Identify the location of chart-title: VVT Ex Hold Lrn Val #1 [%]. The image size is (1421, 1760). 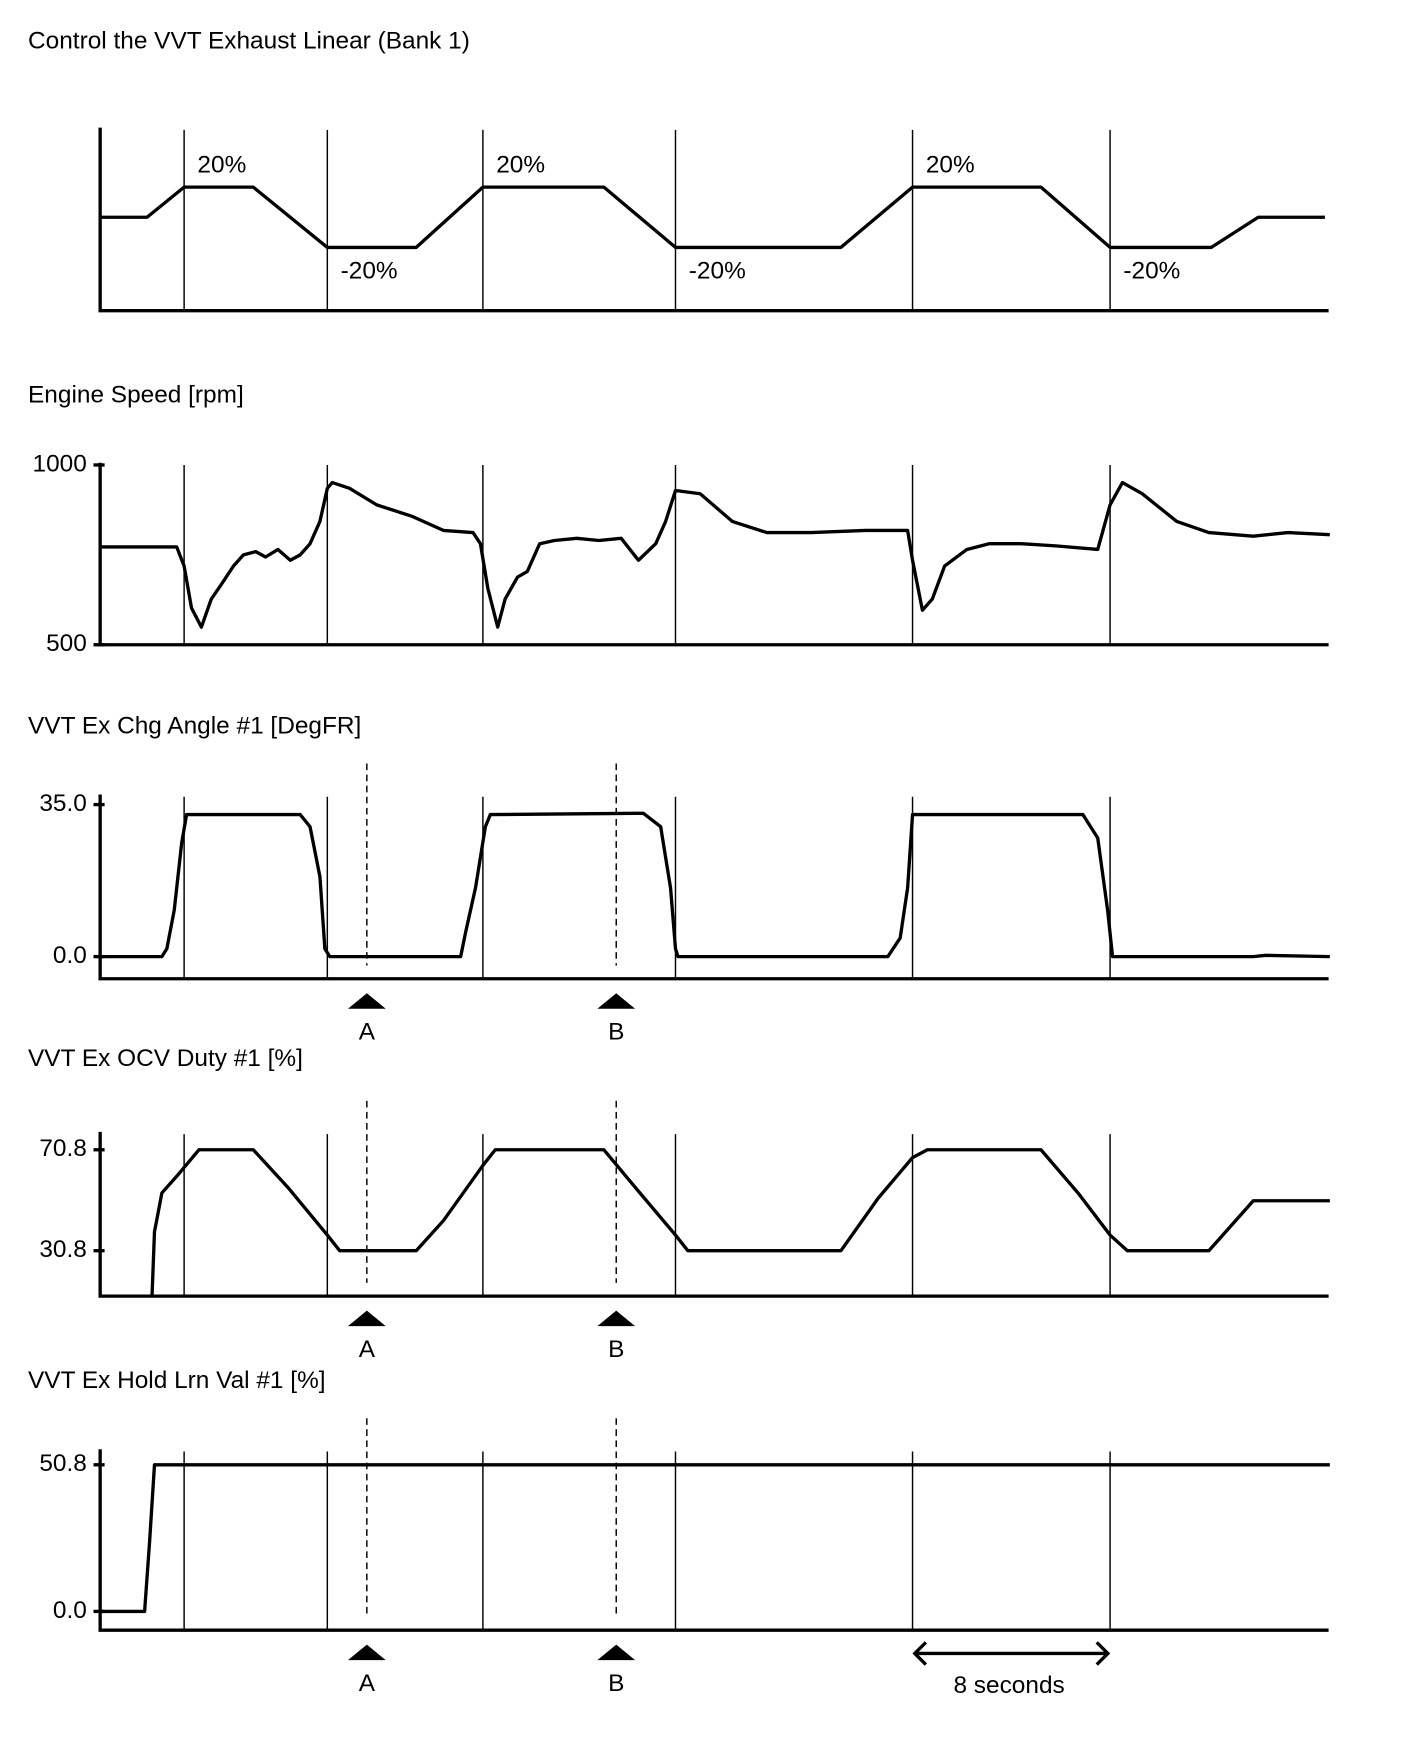
(177, 1380).